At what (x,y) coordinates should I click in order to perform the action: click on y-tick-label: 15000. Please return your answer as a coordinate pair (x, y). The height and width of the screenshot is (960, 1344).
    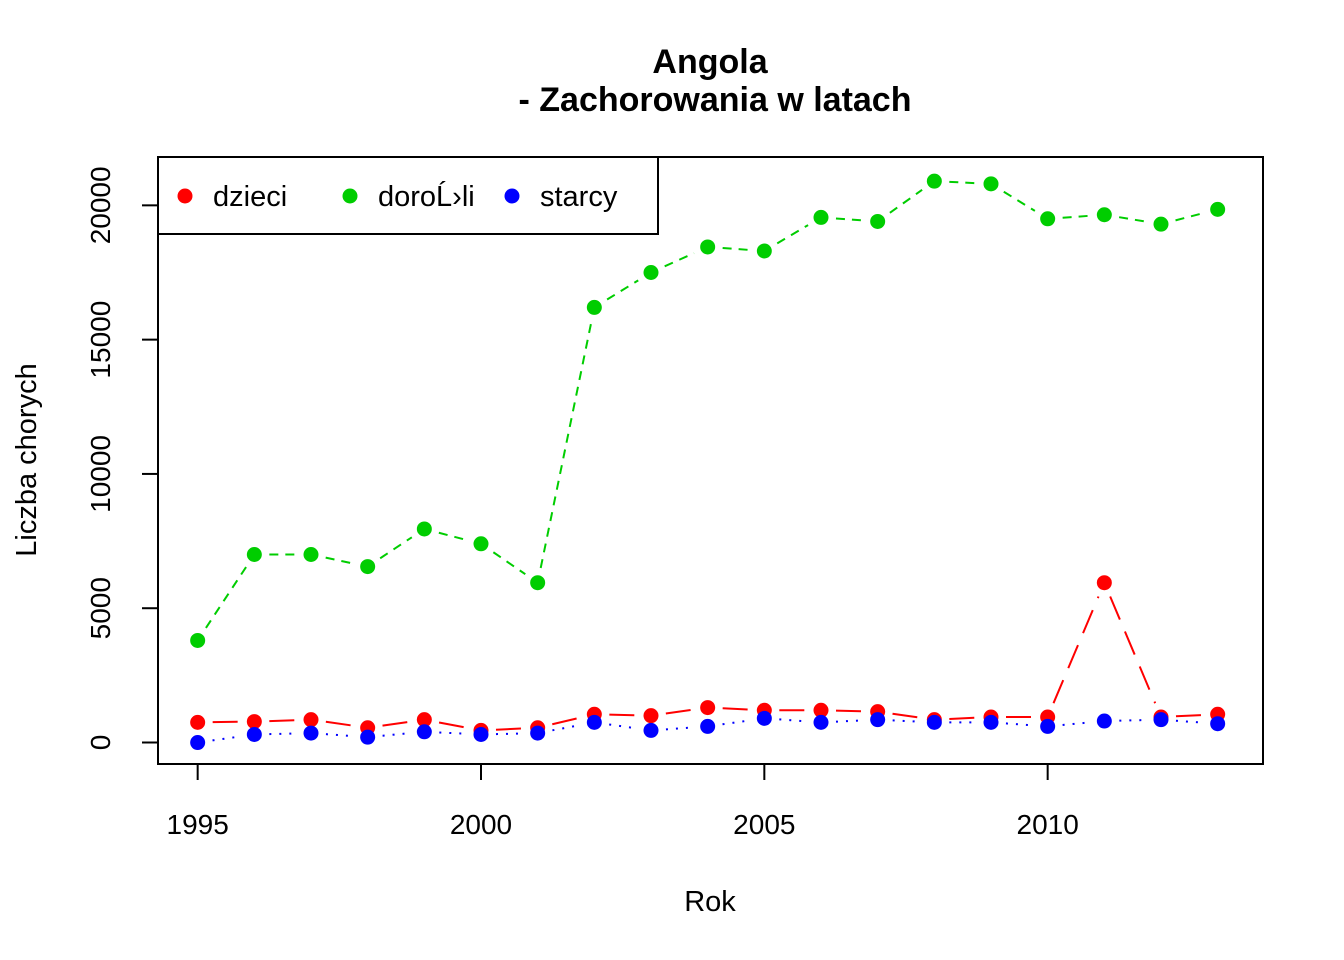
    Looking at the image, I should click on (100, 340).